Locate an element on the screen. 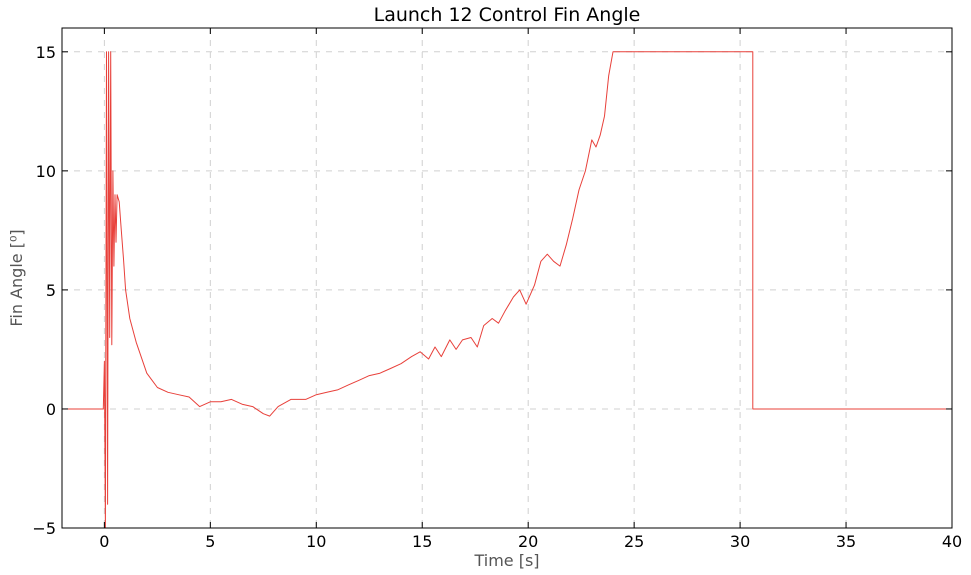 Image resolution: width=971 pixels, height=575 pixels. x-tick-label: 35 is located at coordinates (846, 541).